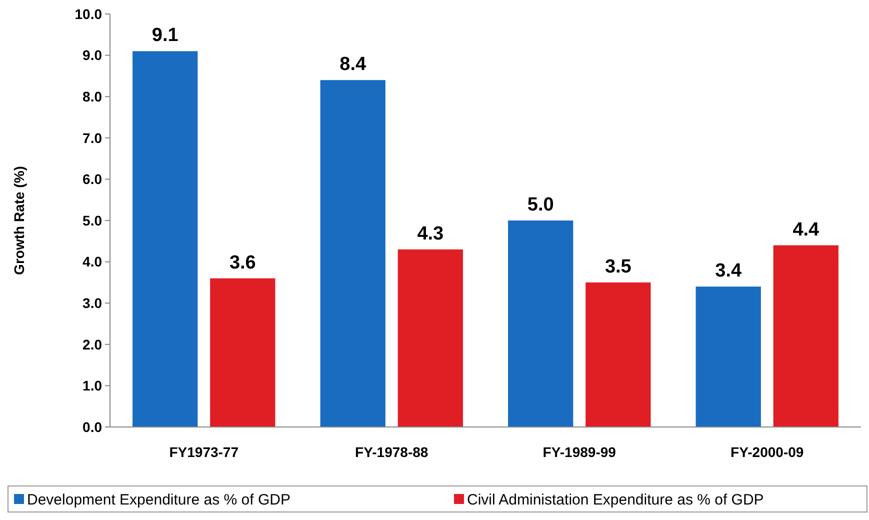  Describe the element at coordinates (92, 262) in the screenshot. I see `y-tick-label: 4.0` at that location.